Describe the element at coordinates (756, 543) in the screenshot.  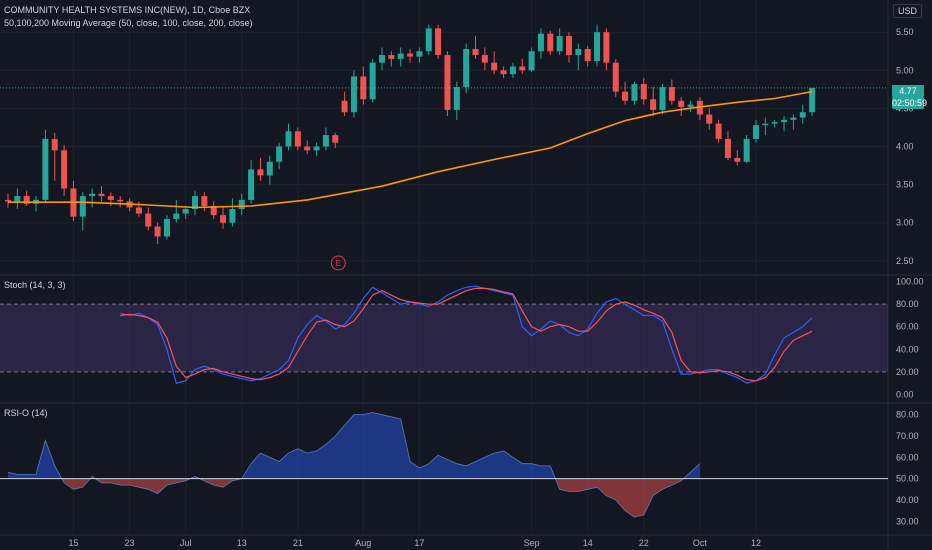
I see `time-axis-tick: 12` at that location.